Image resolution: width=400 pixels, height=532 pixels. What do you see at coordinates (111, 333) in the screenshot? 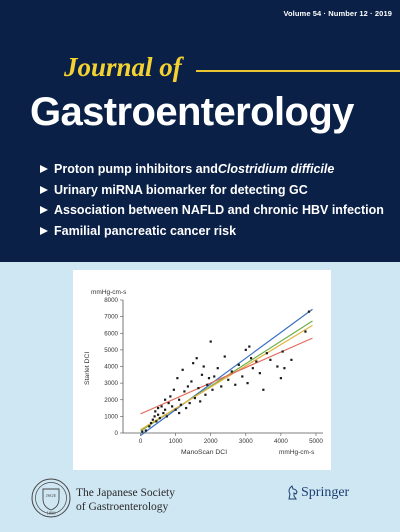
I see `y-tick-label: 6000` at bounding box center [111, 333].